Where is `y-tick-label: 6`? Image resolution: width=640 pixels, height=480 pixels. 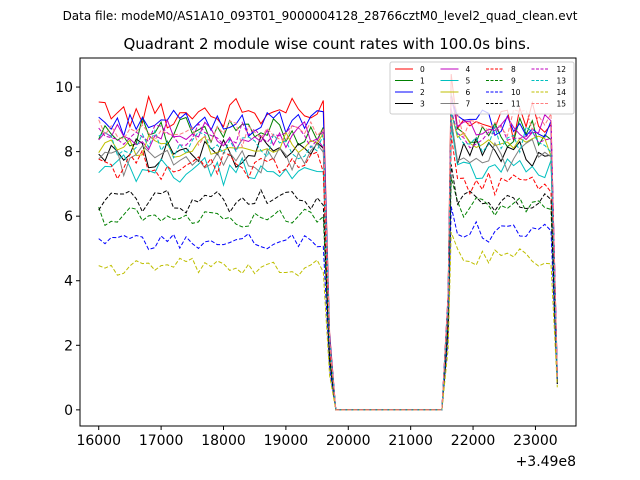 y-tick-label: 6 is located at coordinates (68, 217).